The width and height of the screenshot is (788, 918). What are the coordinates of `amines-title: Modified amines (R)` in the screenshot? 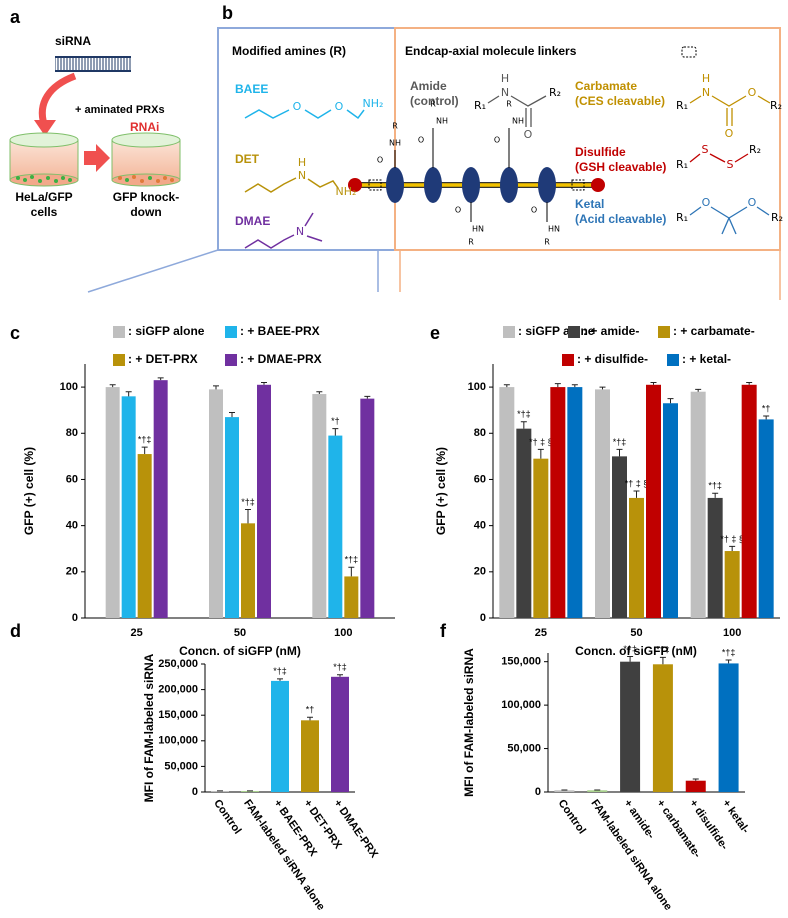 It's located at (289, 51).